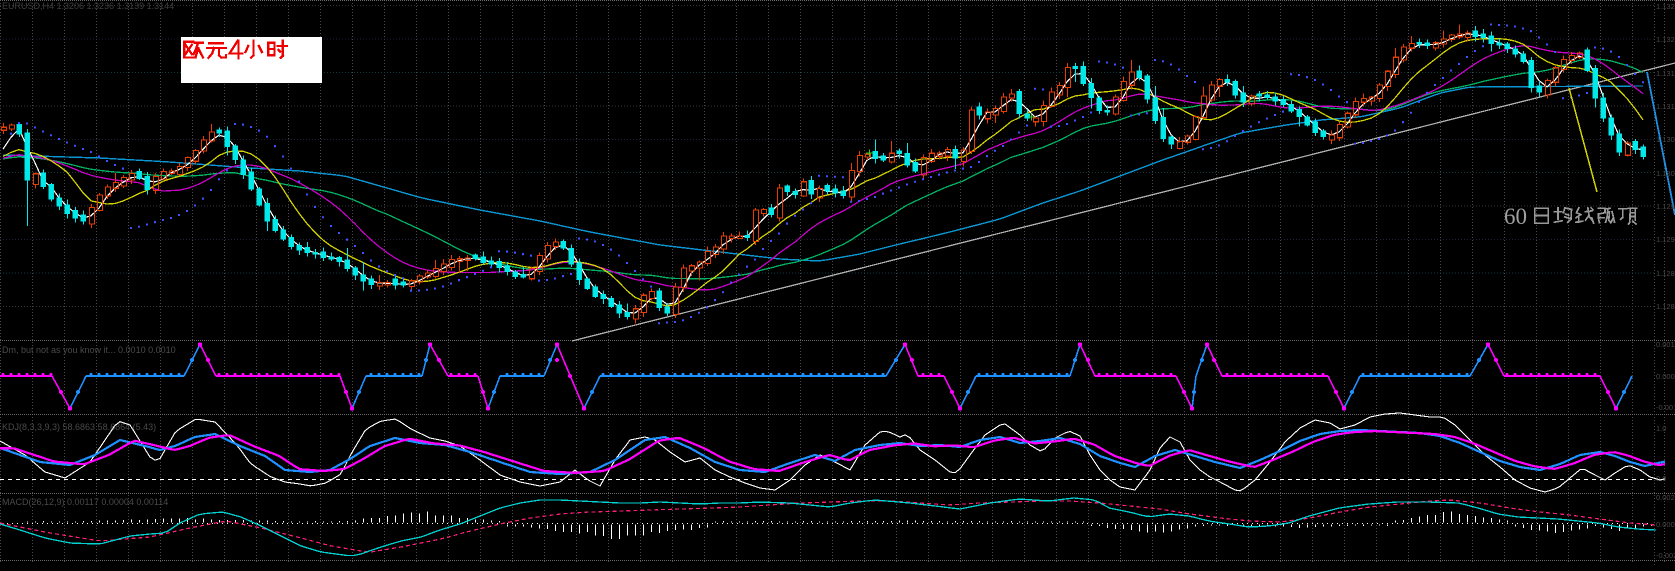 This screenshot has height=571, width=1675. Describe the element at coordinates (1515, 216) in the screenshot. I see `svg-text: 60` at that location.